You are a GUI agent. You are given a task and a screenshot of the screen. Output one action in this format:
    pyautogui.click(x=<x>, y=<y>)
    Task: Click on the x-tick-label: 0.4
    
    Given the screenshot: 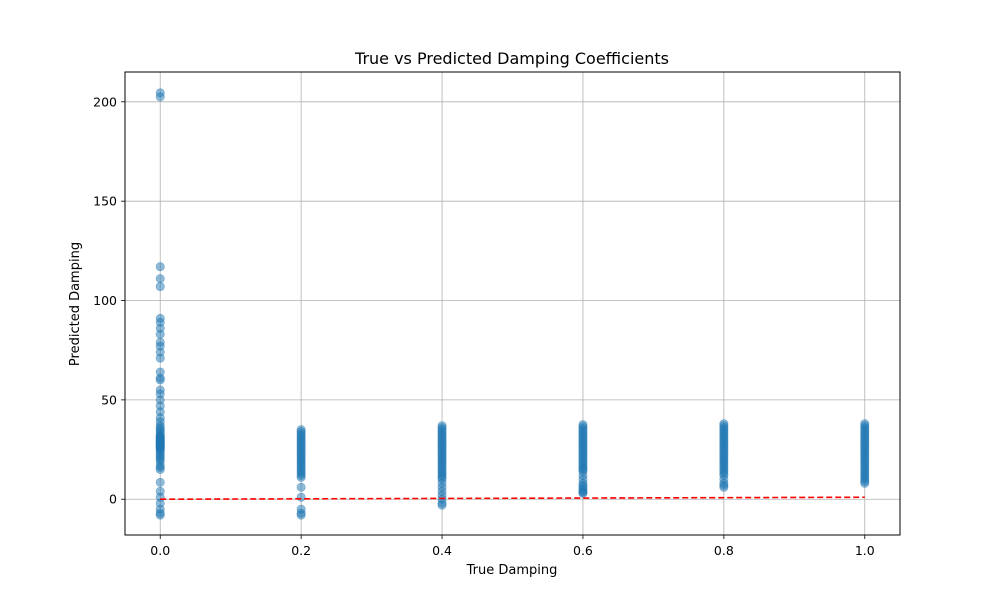 What is the action you would take?
    pyautogui.click(x=442, y=550)
    